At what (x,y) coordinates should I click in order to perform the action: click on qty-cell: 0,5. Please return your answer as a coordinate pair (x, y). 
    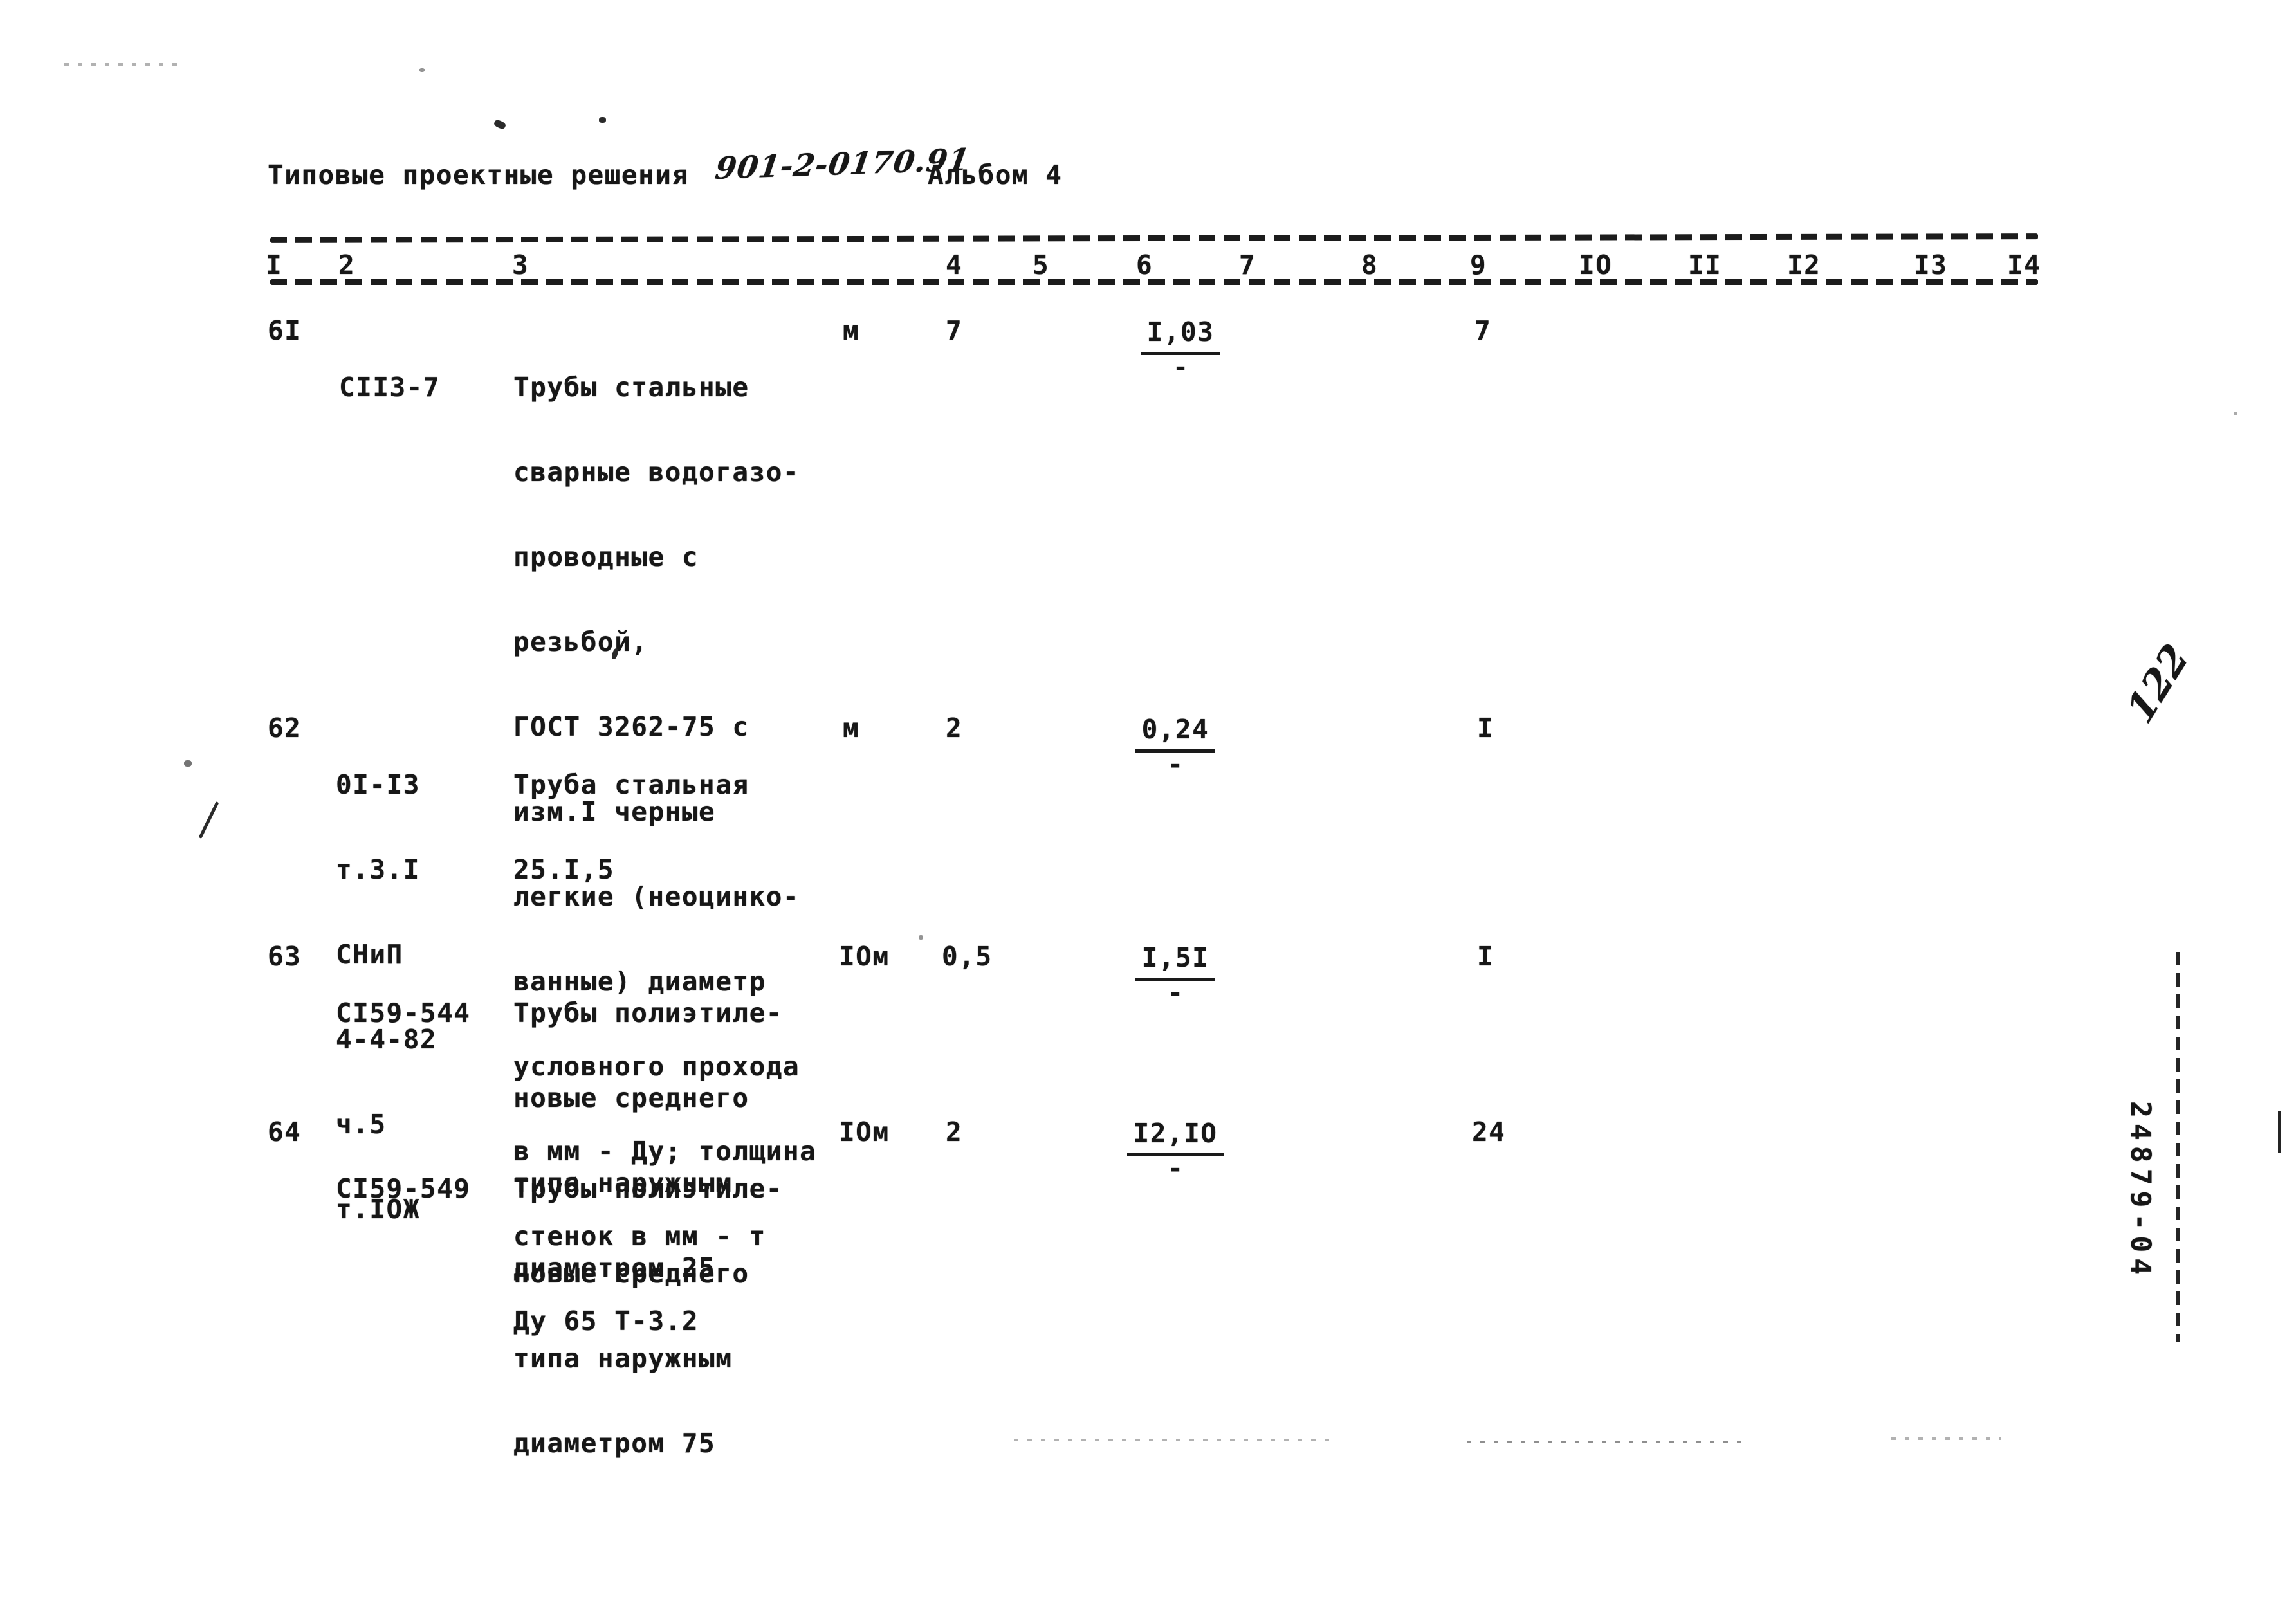
    Looking at the image, I should click on (967, 956).